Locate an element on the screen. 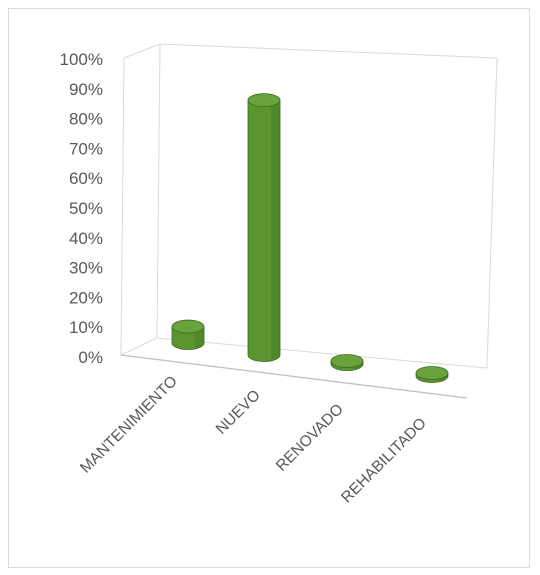 The width and height of the screenshot is (540, 575). y-axis-ticks: 0% 10% 20% 30% 40% 50% 60% 70% 80% 90% 100% is located at coordinates (81, 208).